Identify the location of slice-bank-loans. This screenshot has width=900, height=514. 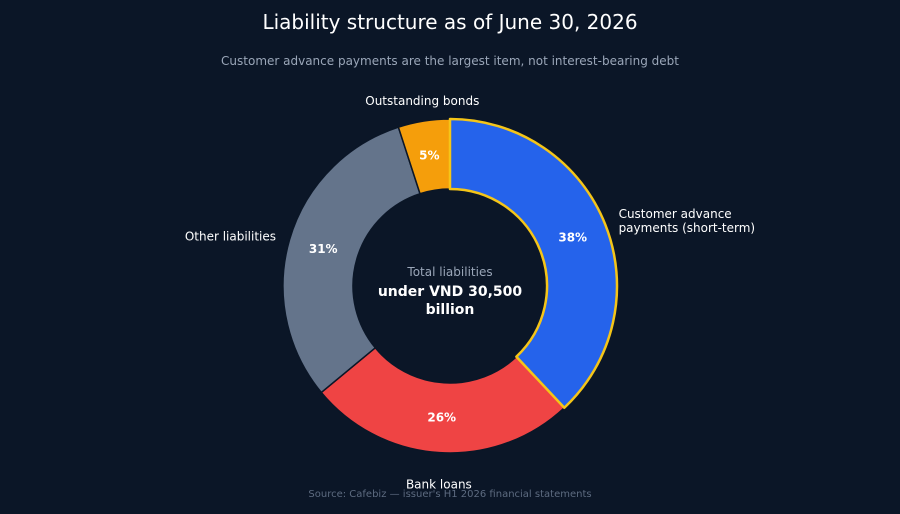
(443, 400).